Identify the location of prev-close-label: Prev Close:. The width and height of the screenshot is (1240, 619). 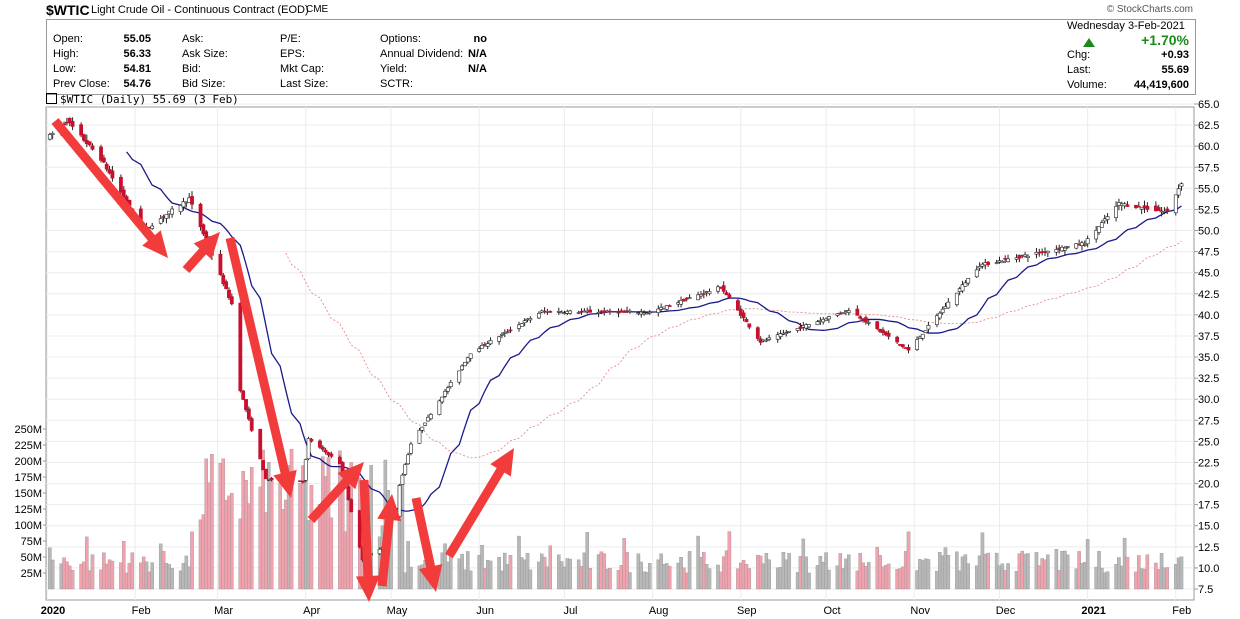
(81, 84).